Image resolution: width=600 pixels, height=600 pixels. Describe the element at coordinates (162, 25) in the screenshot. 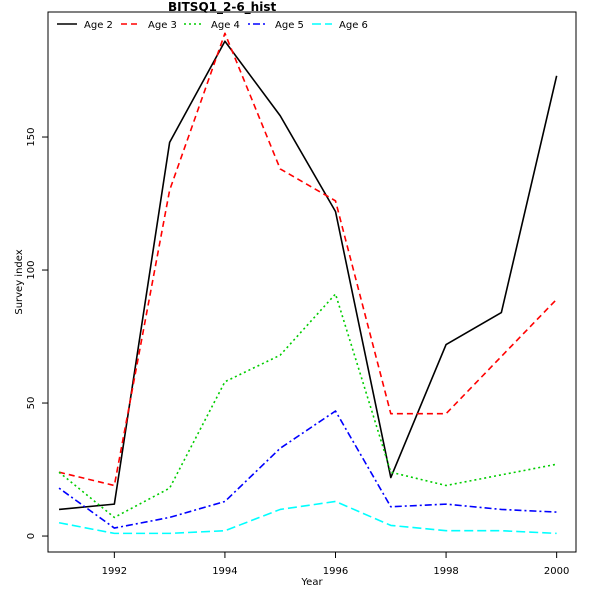

I see `legend-label: Age 3` at that location.